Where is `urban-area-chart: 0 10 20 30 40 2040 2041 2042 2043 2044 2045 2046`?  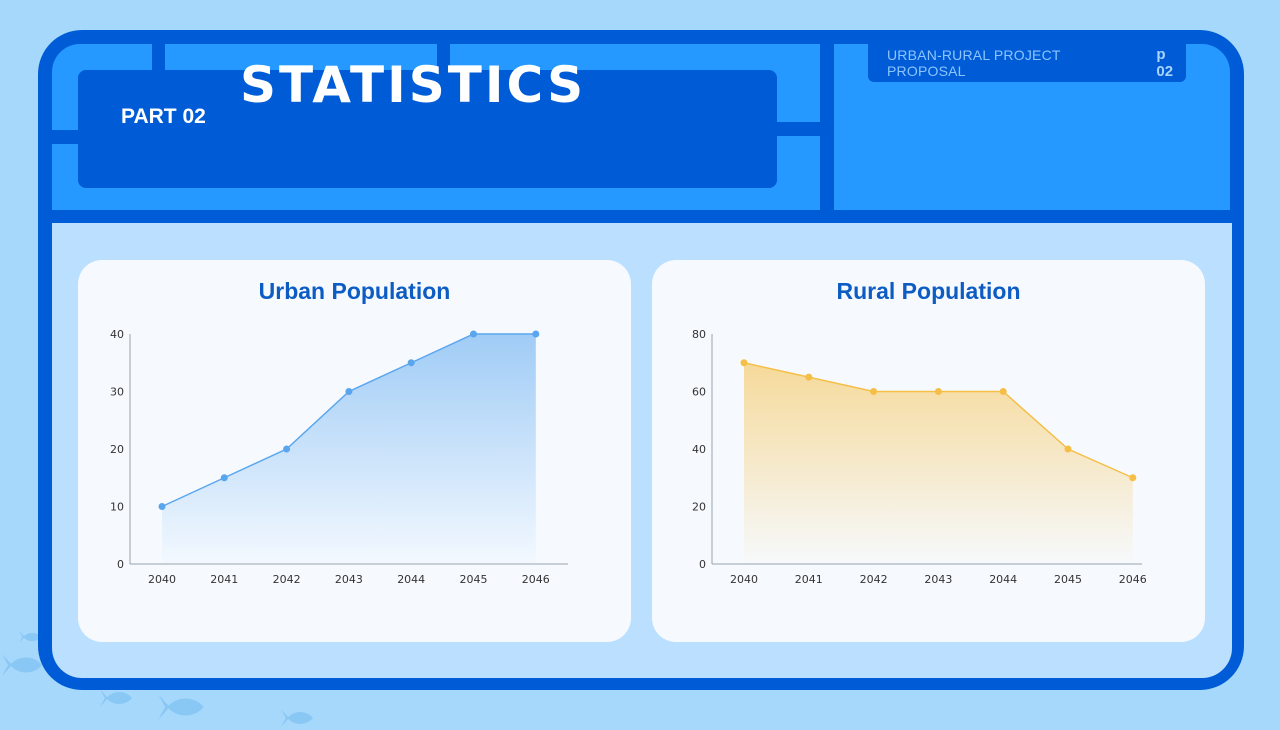
urban-area-chart: 0 10 20 30 40 2040 2041 2042 2043 2044 2045 2046 is located at coordinates (339, 457).